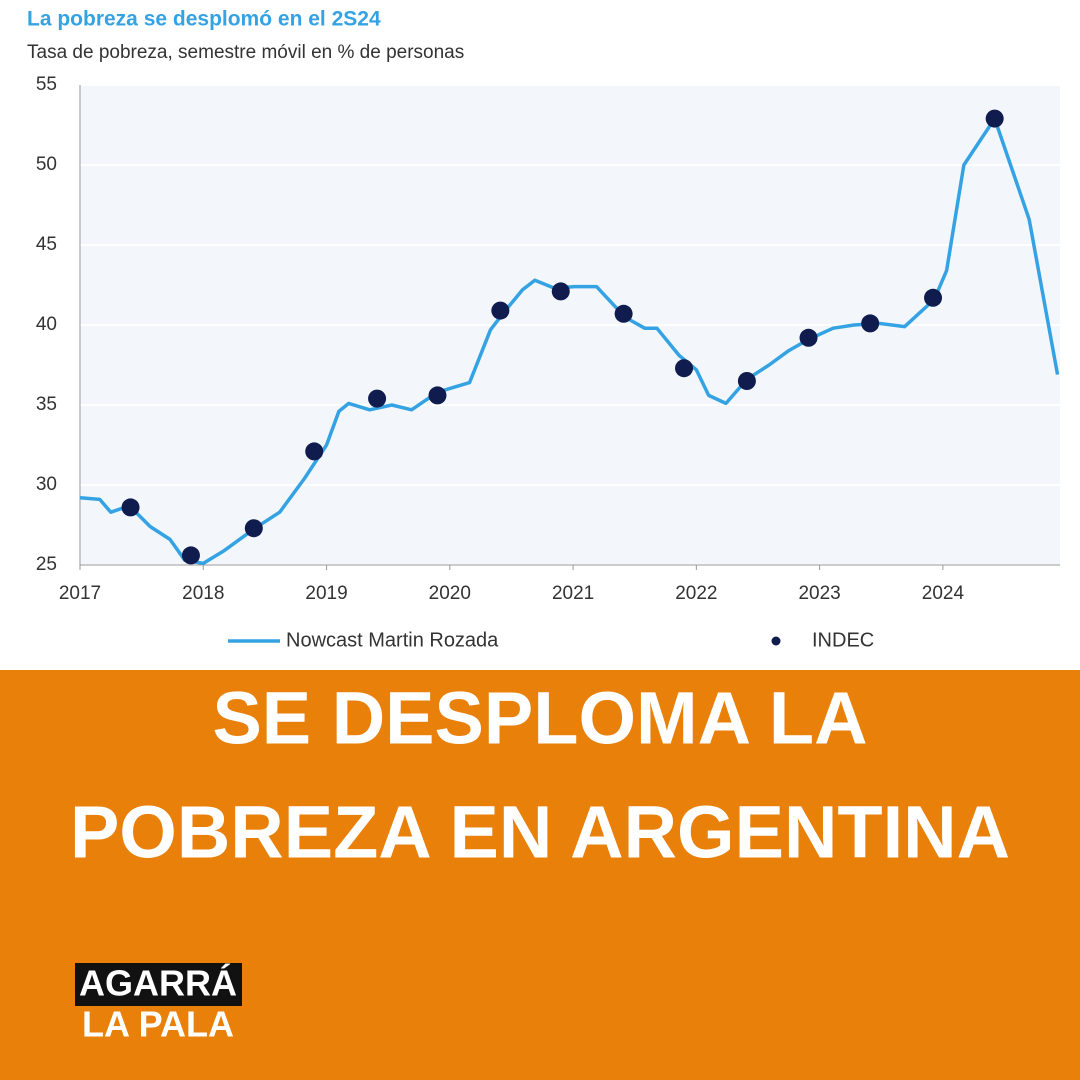 The width and height of the screenshot is (1080, 1080). I want to click on chart-title: La pobreza se desplomó en el 2S24, so click(204, 19).